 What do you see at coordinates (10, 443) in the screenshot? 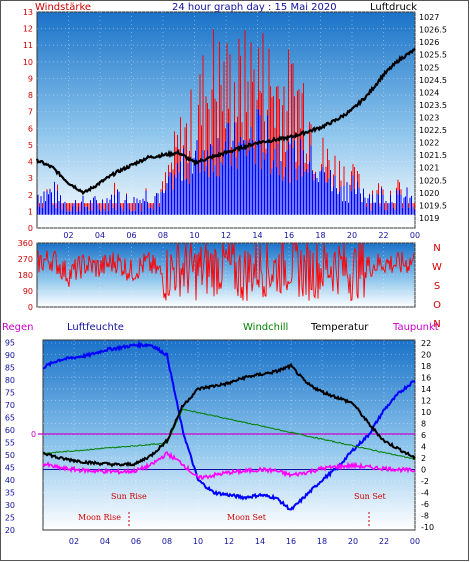
I see `humidity-tick-label: 55` at bounding box center [10, 443].